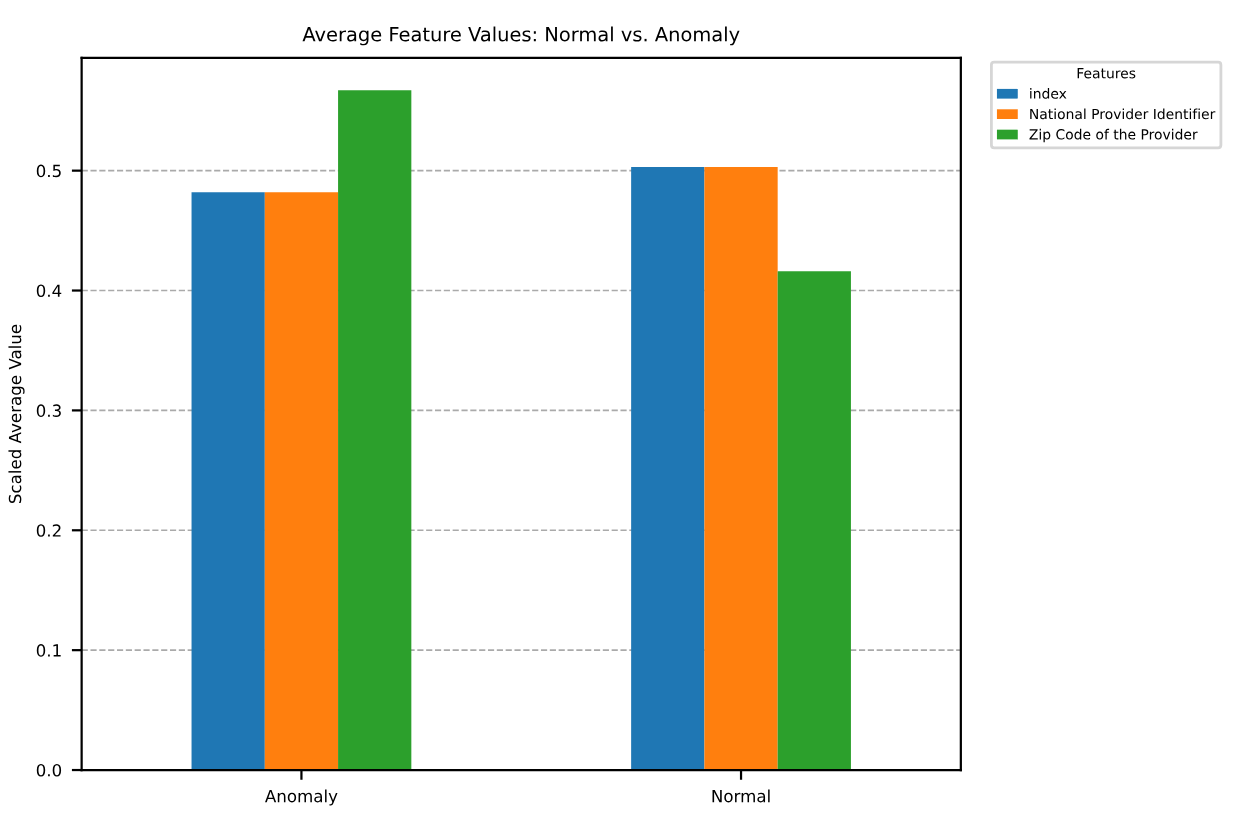  I want to click on y-tick-label: 0.1, so click(48, 650).